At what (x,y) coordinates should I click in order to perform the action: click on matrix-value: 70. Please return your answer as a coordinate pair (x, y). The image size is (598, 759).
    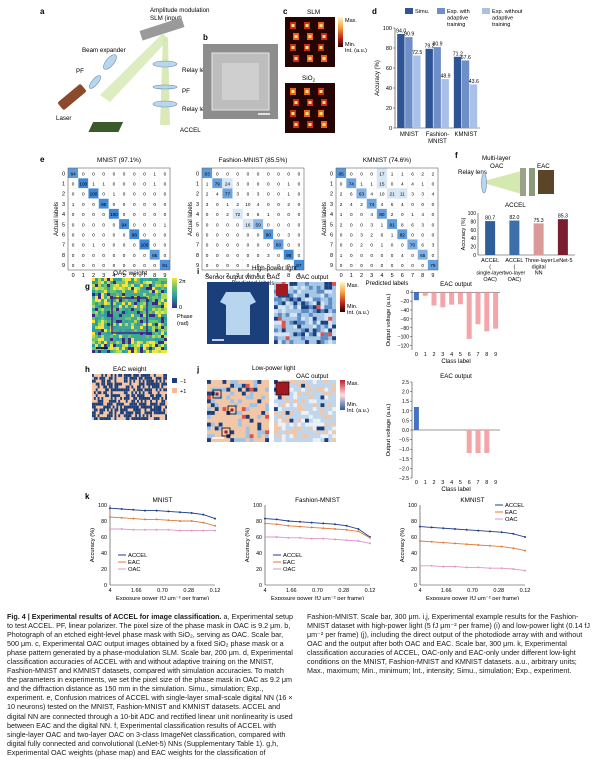
    Looking at the image, I should click on (413, 245).